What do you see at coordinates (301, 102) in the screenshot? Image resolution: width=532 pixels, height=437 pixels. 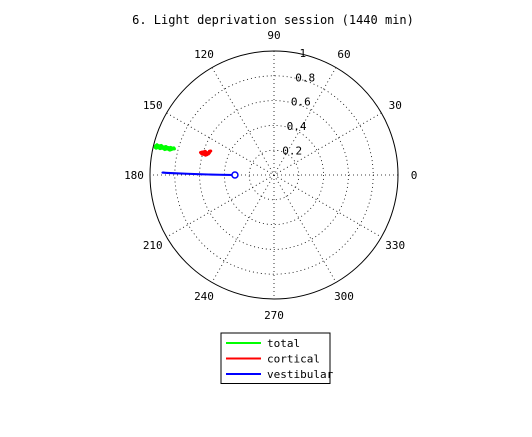 I see `radial-tick-label-2: 0.6` at bounding box center [301, 102].